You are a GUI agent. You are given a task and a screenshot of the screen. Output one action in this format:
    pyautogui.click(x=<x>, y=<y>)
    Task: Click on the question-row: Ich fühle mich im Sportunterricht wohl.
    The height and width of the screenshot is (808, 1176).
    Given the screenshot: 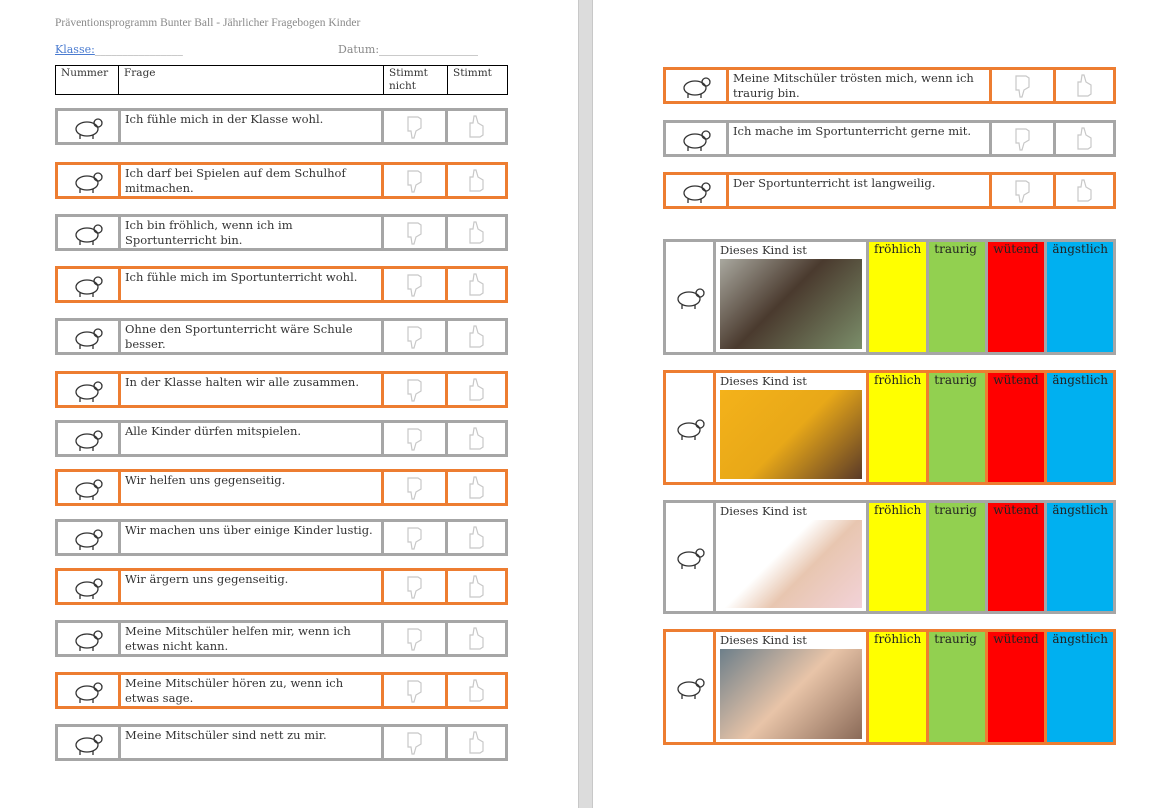 What is the action you would take?
    pyautogui.click(x=281, y=284)
    